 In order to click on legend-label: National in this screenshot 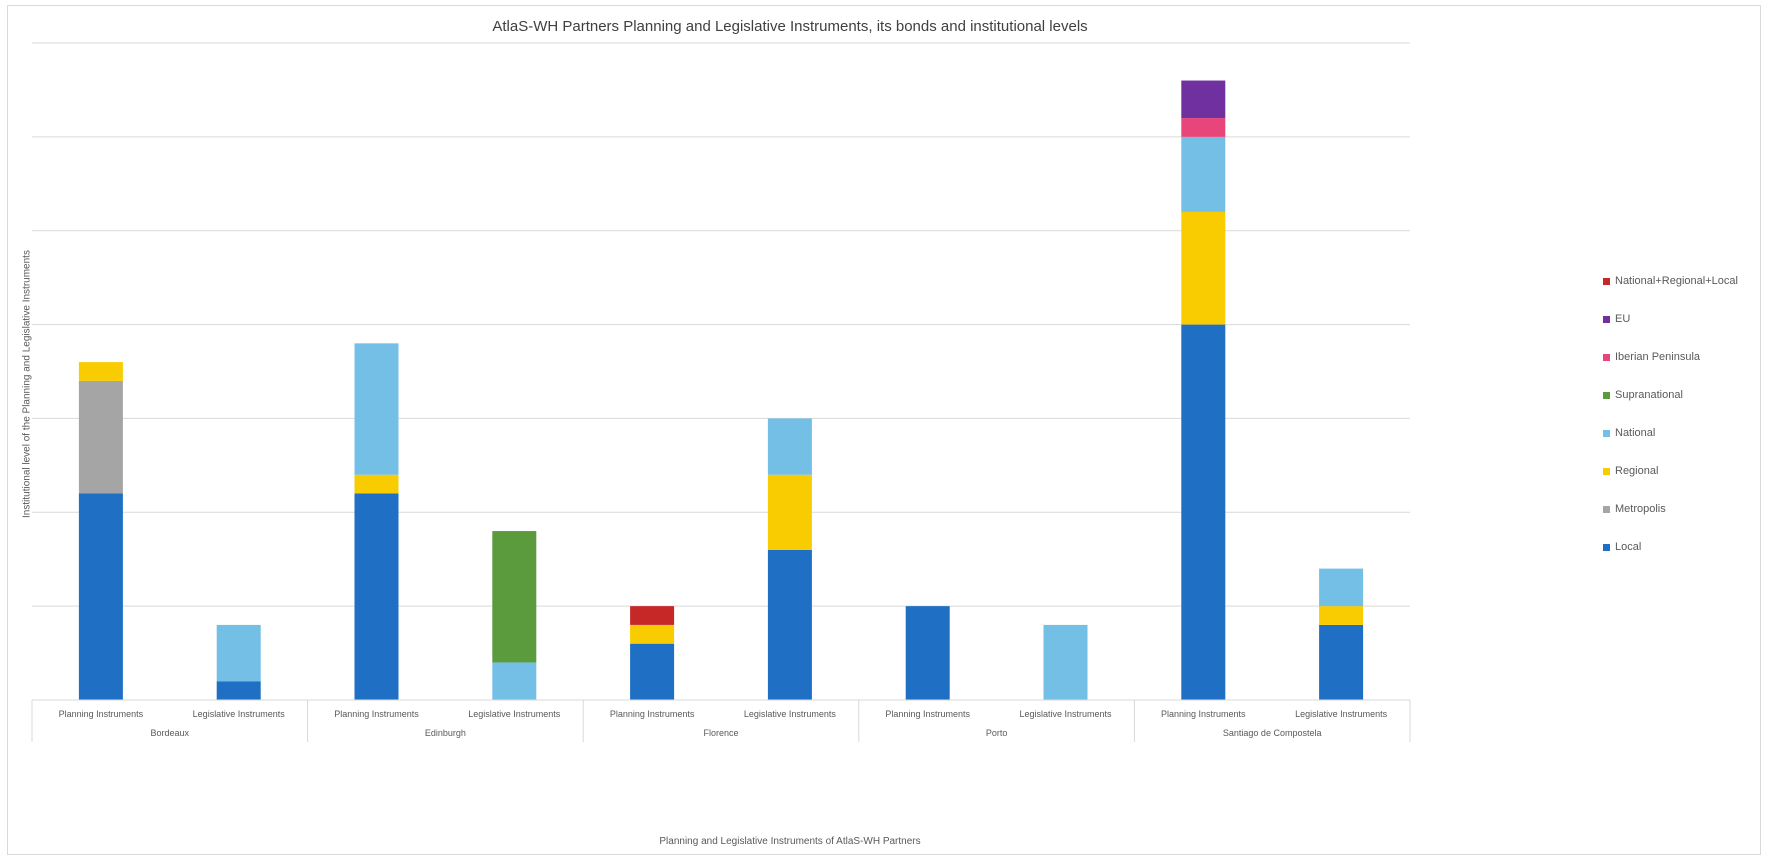, I will do `click(1635, 433)`.